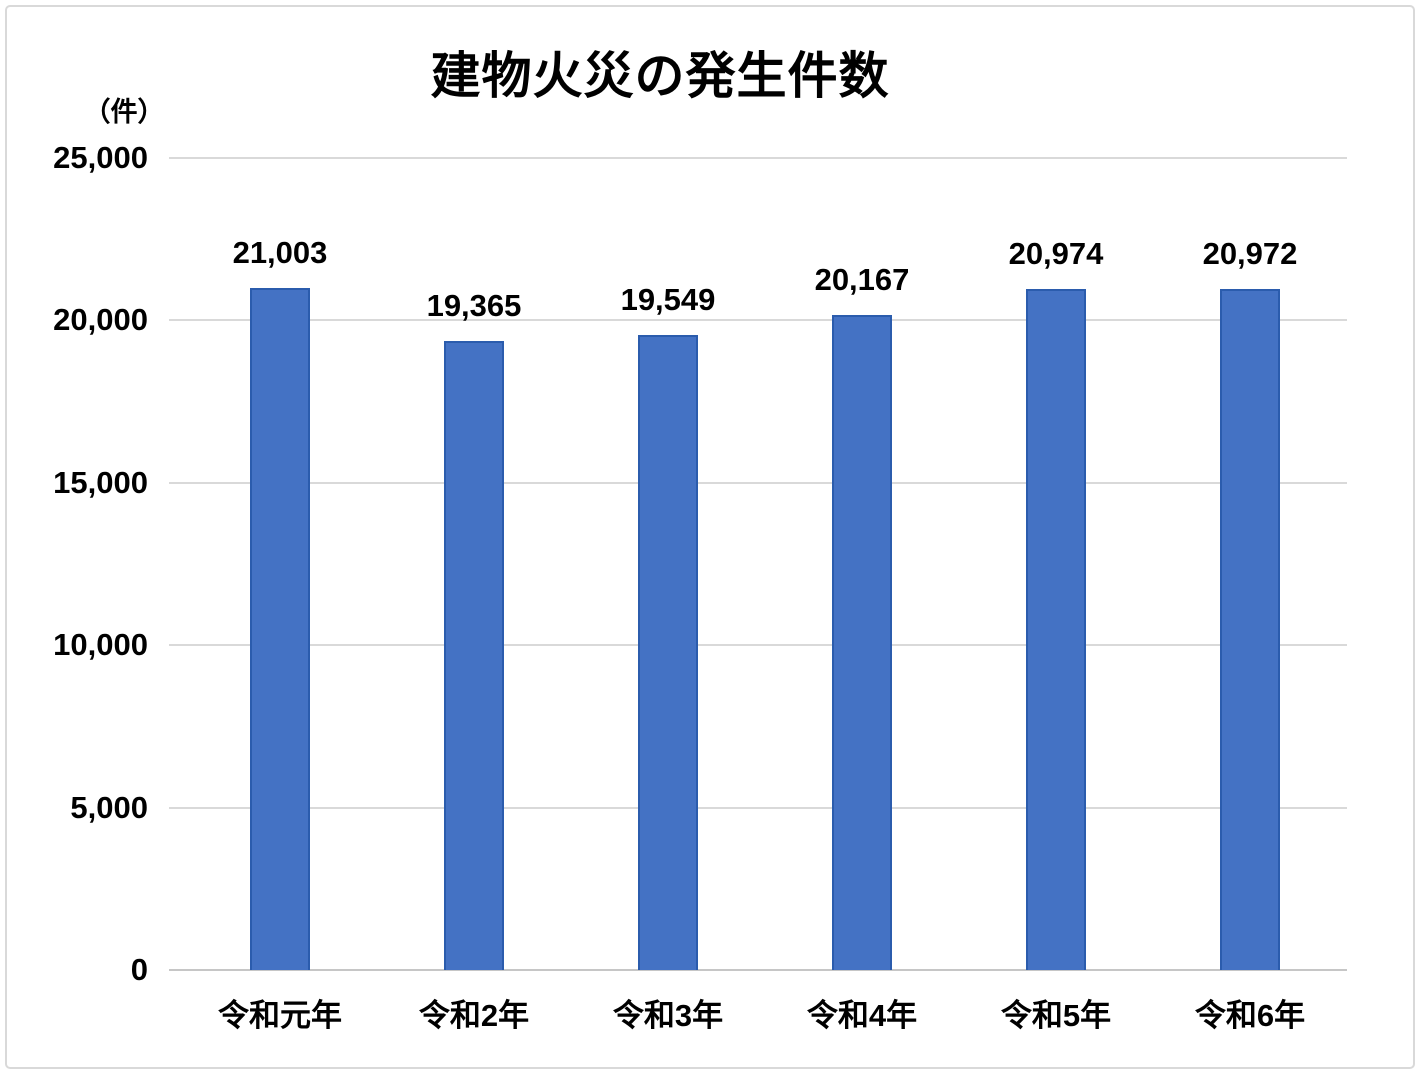 The image size is (1420, 1074). What do you see at coordinates (660, 76) in the screenshot?
I see `chart-title: 建物火災の発生件数` at bounding box center [660, 76].